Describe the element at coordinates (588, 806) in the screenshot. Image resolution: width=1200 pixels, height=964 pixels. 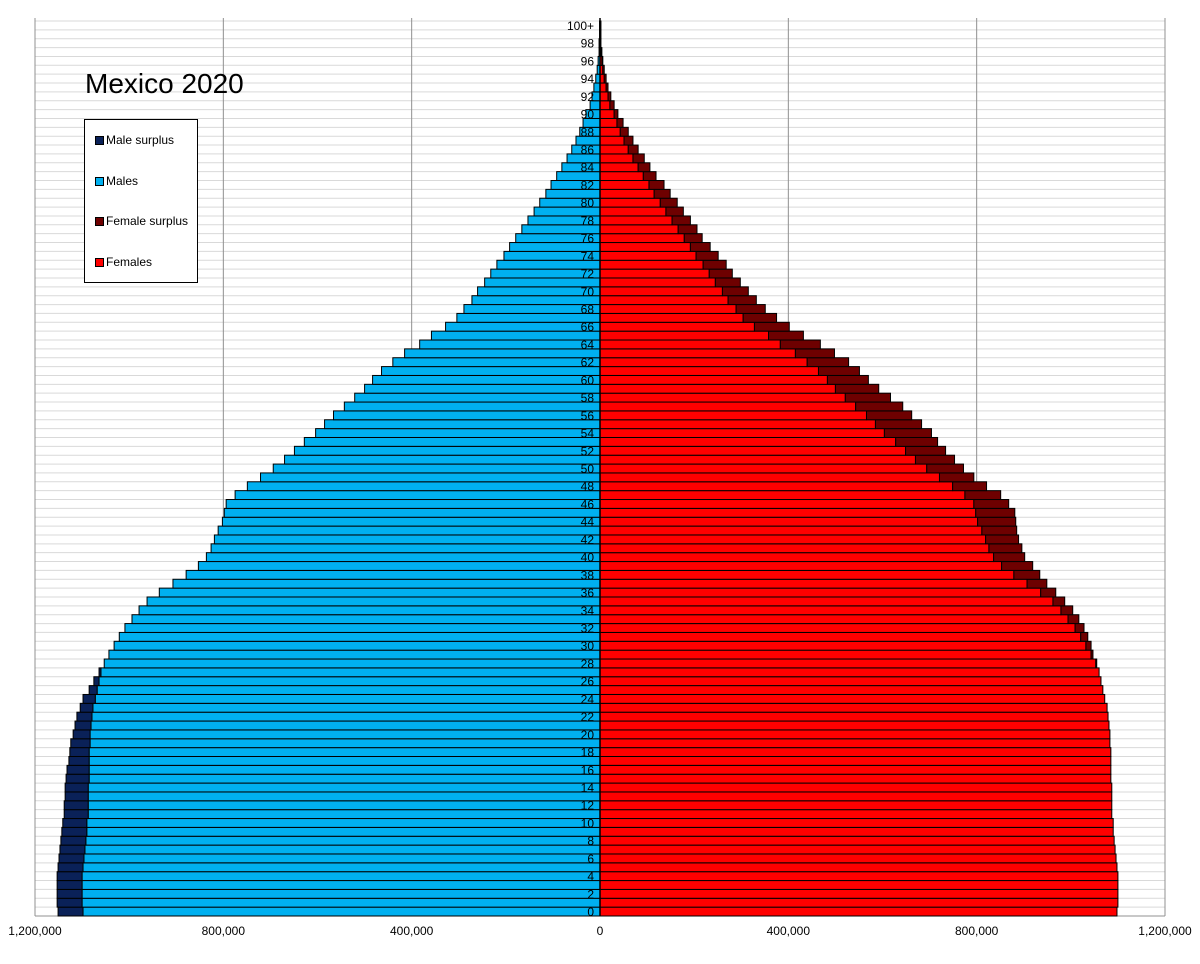
I see `age-tick-label: 12` at that location.